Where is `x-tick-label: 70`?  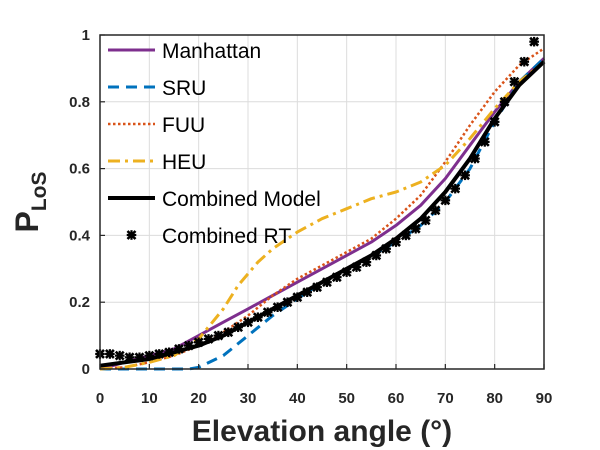
x-tick-label: 70 is located at coordinates (445, 398).